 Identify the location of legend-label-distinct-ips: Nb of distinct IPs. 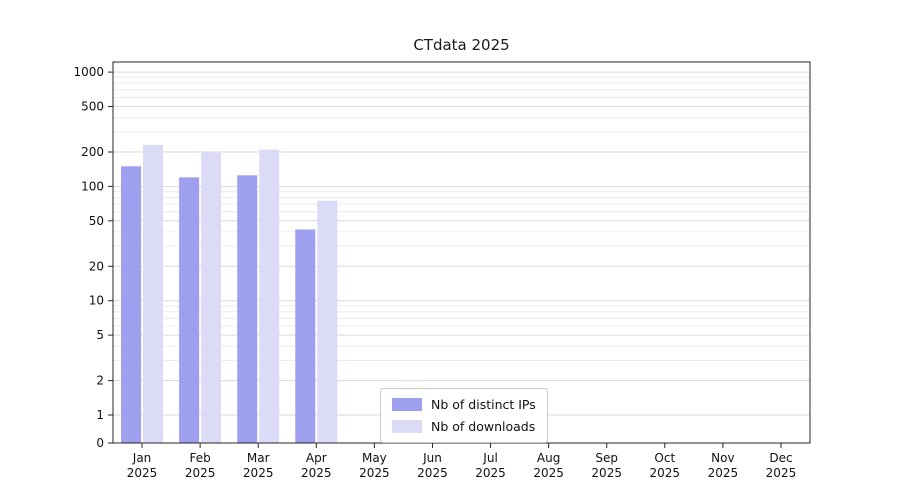
(483, 404).